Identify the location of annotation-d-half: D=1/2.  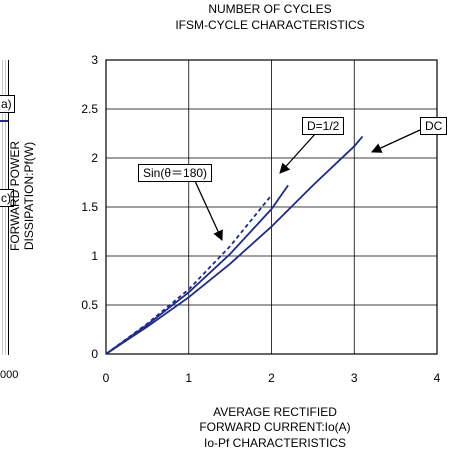
(323, 126).